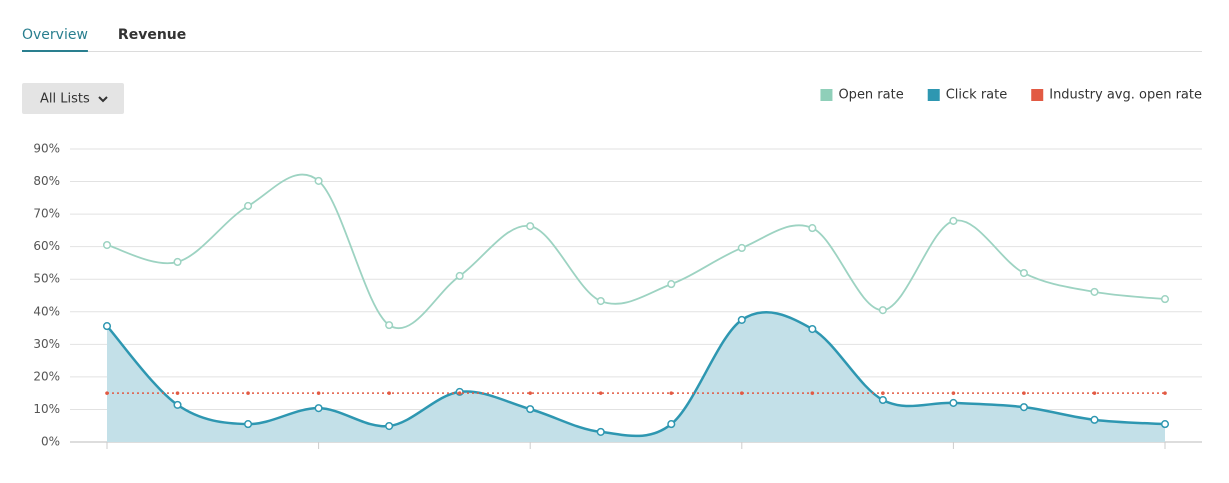  Describe the element at coordinates (65, 99) in the screenshot. I see `dropdown-label: All Lists` at that location.